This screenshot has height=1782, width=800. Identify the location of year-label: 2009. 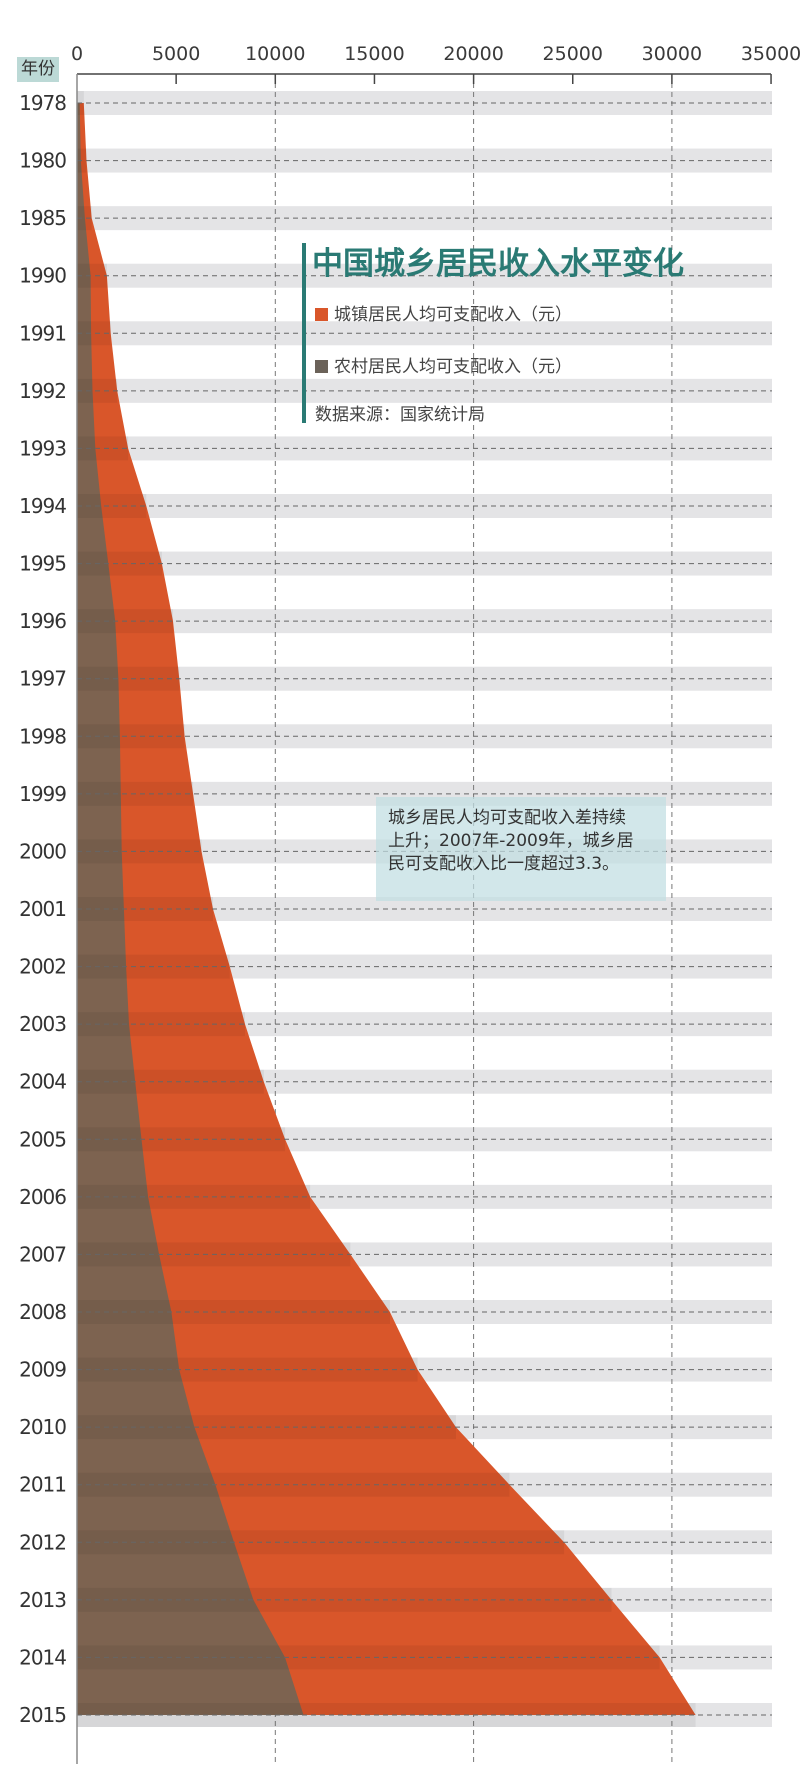
(42, 1370).